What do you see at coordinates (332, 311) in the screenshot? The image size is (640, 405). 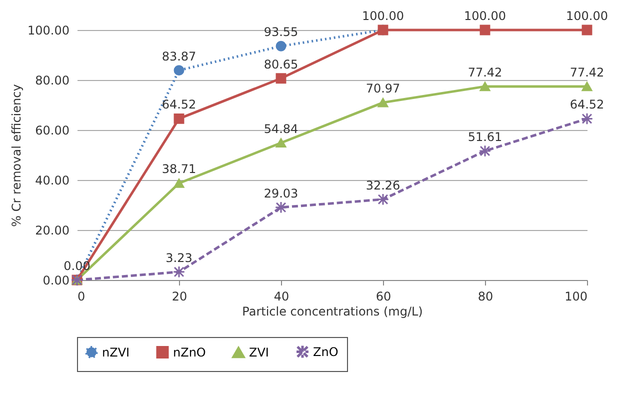 I see `x-axis-title: Particle concentrations (mg/L)` at bounding box center [332, 311].